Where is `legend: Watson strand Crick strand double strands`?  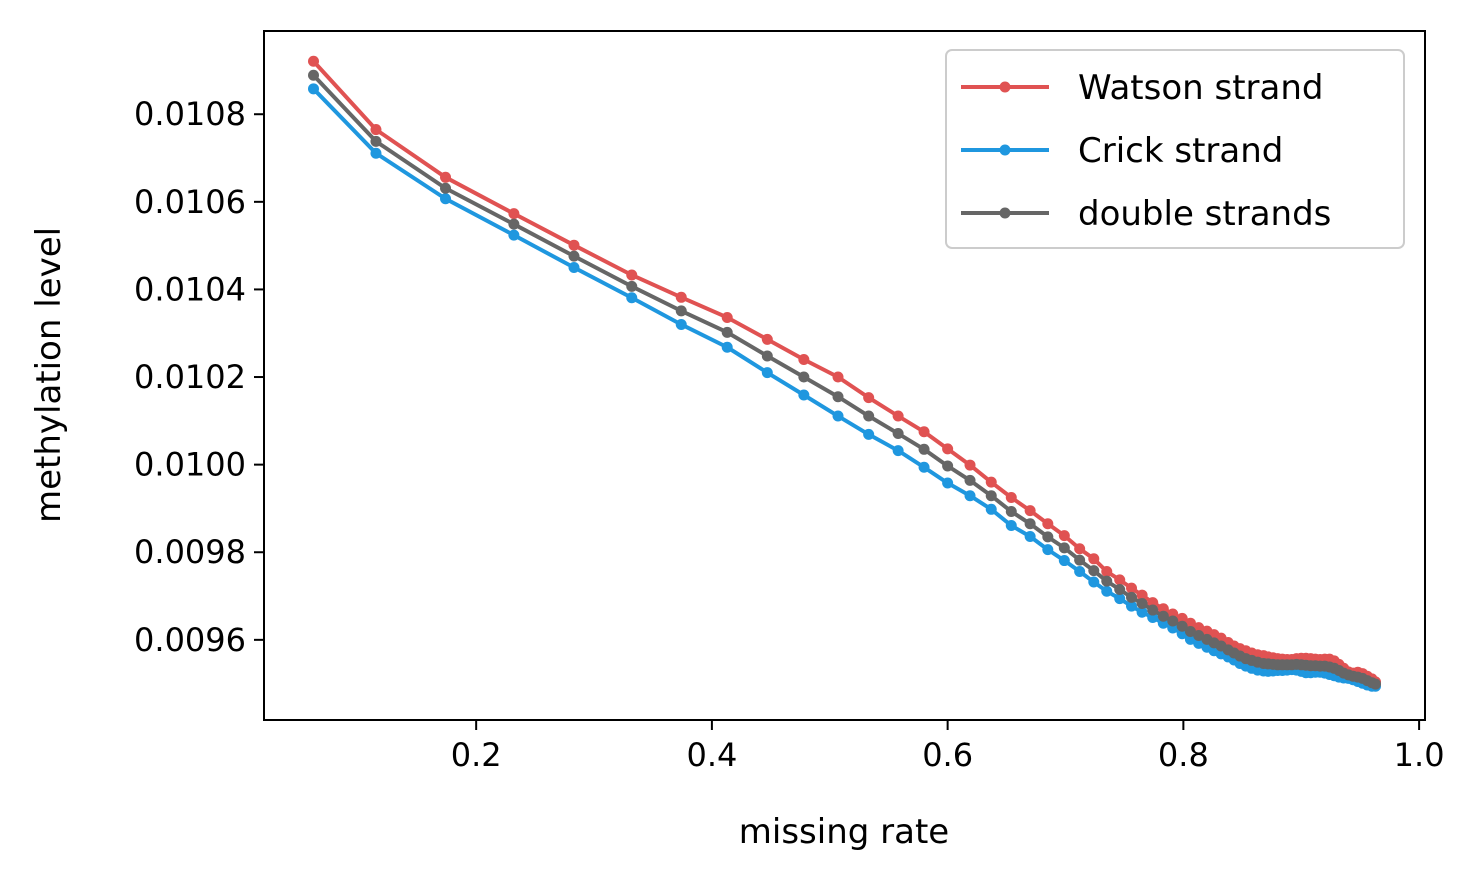 legend: Watson strand Crick strand double strands is located at coordinates (1175, 149).